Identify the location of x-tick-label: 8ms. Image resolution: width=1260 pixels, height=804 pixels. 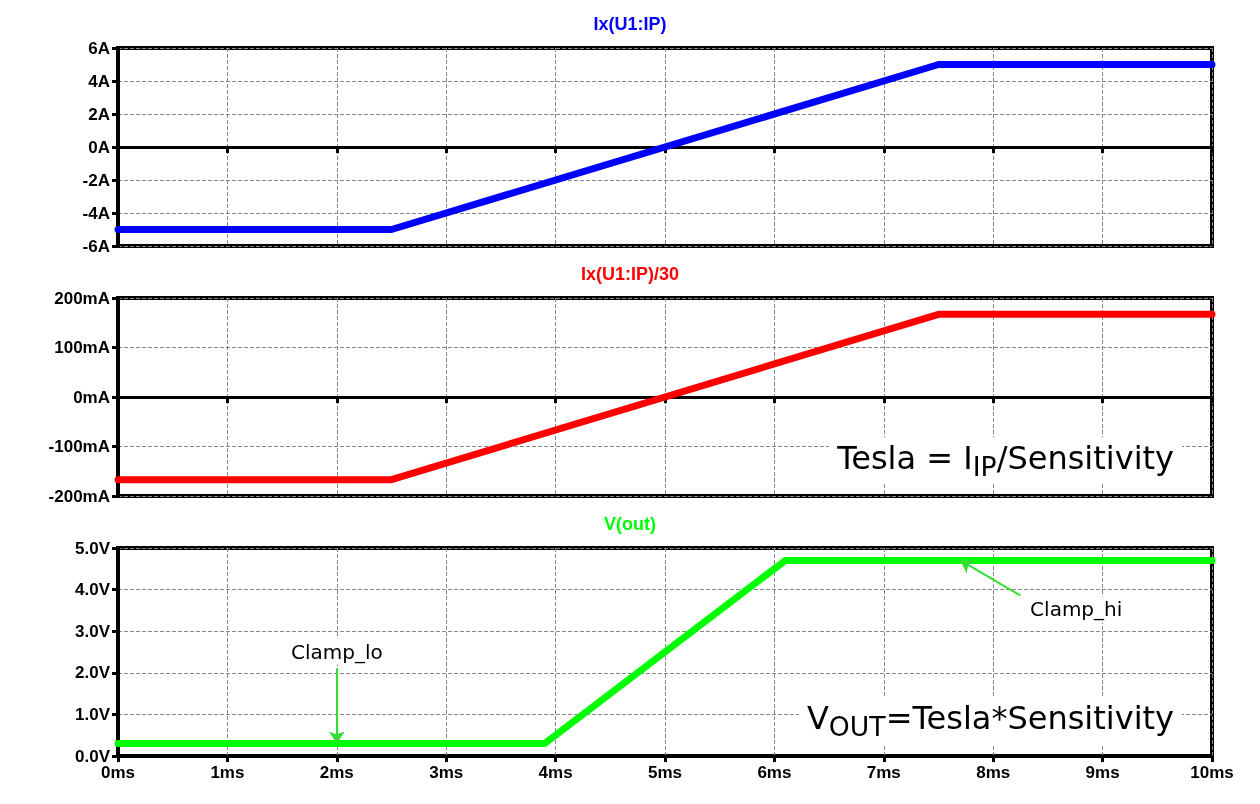
(993, 772).